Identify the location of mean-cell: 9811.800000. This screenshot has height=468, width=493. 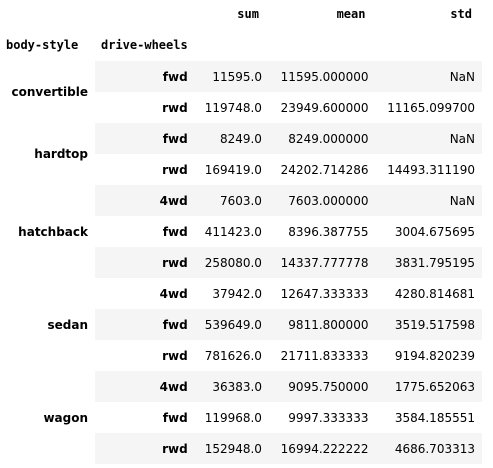
(322, 324).